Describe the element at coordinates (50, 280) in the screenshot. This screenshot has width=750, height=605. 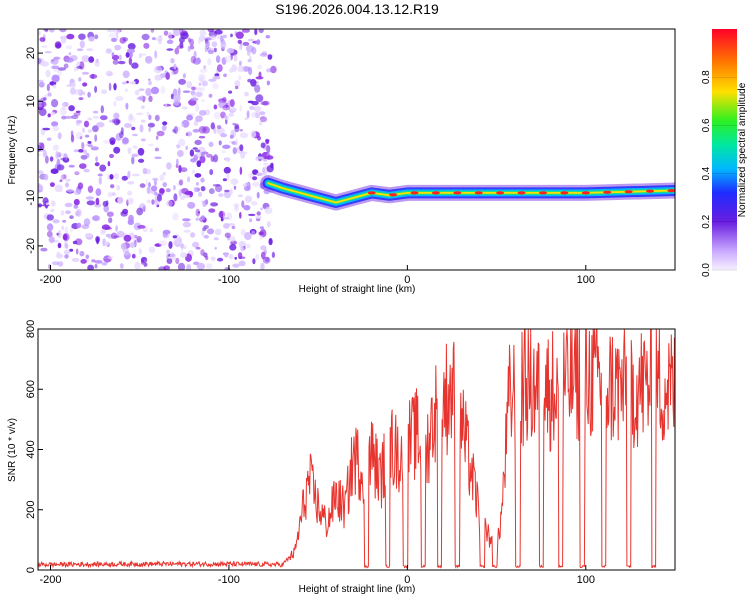
I see `x-tick-label: -200` at that location.